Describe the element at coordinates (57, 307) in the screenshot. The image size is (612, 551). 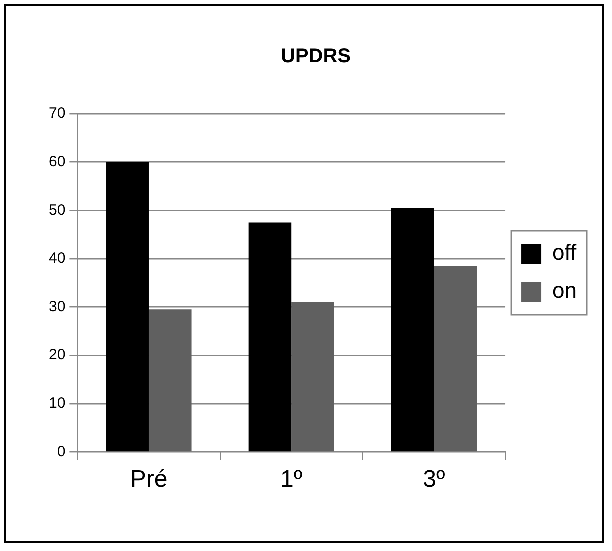
I see `y-tick-label: 30` at that location.